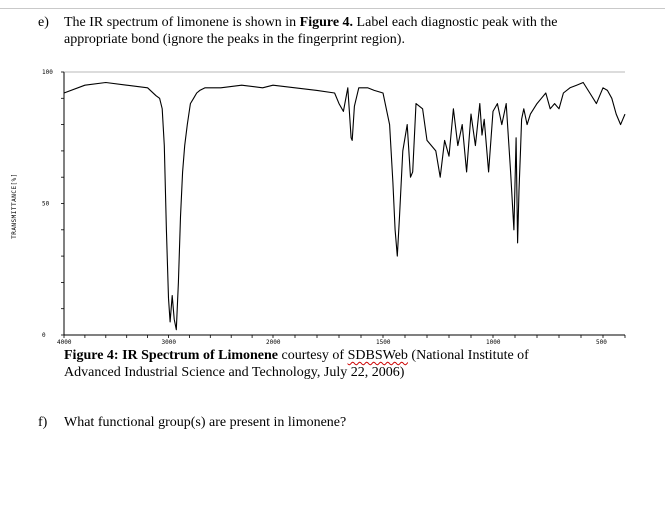 This screenshot has width=665, height=512. Describe the element at coordinates (383, 342) in the screenshot. I see `x-tick-label-1500: 1500` at that location.